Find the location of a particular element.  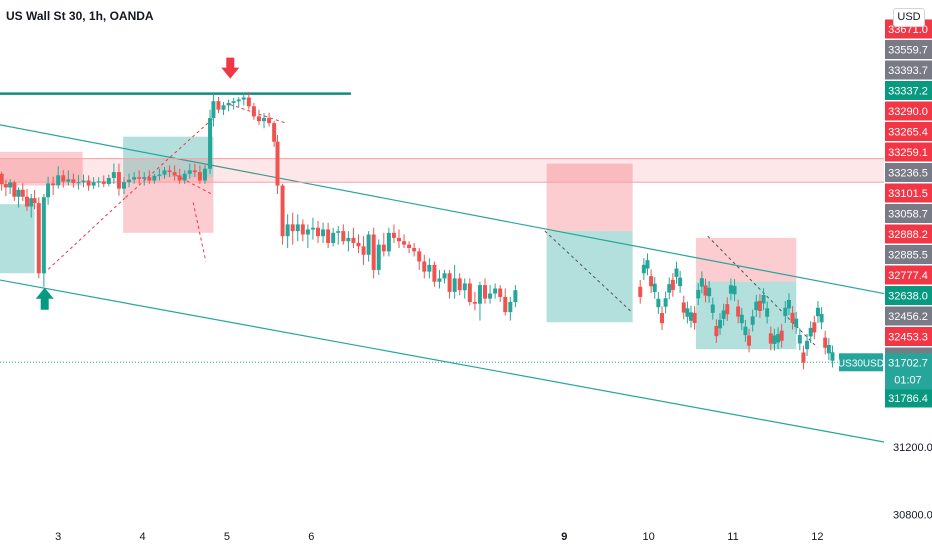

bar-countdown: 01:07 is located at coordinates (908, 380).